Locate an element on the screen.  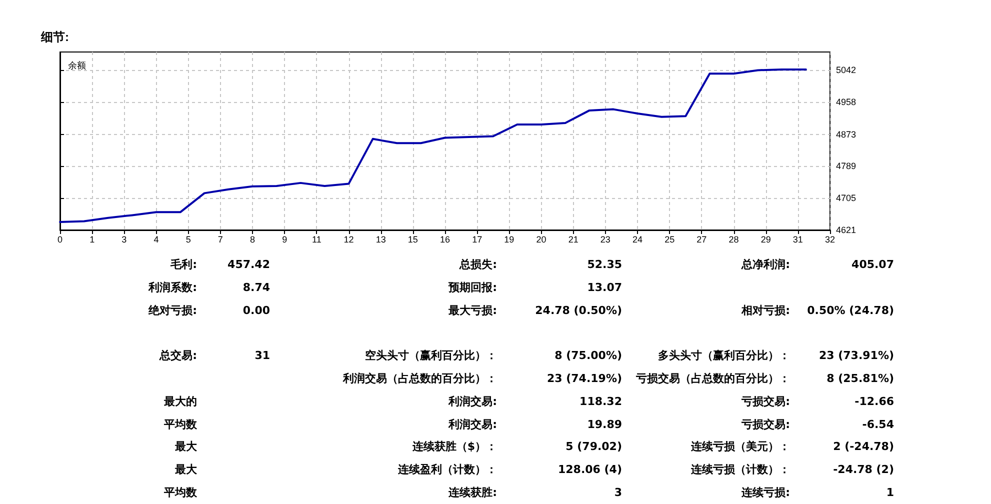
text: 118.32 is located at coordinates (601, 402).